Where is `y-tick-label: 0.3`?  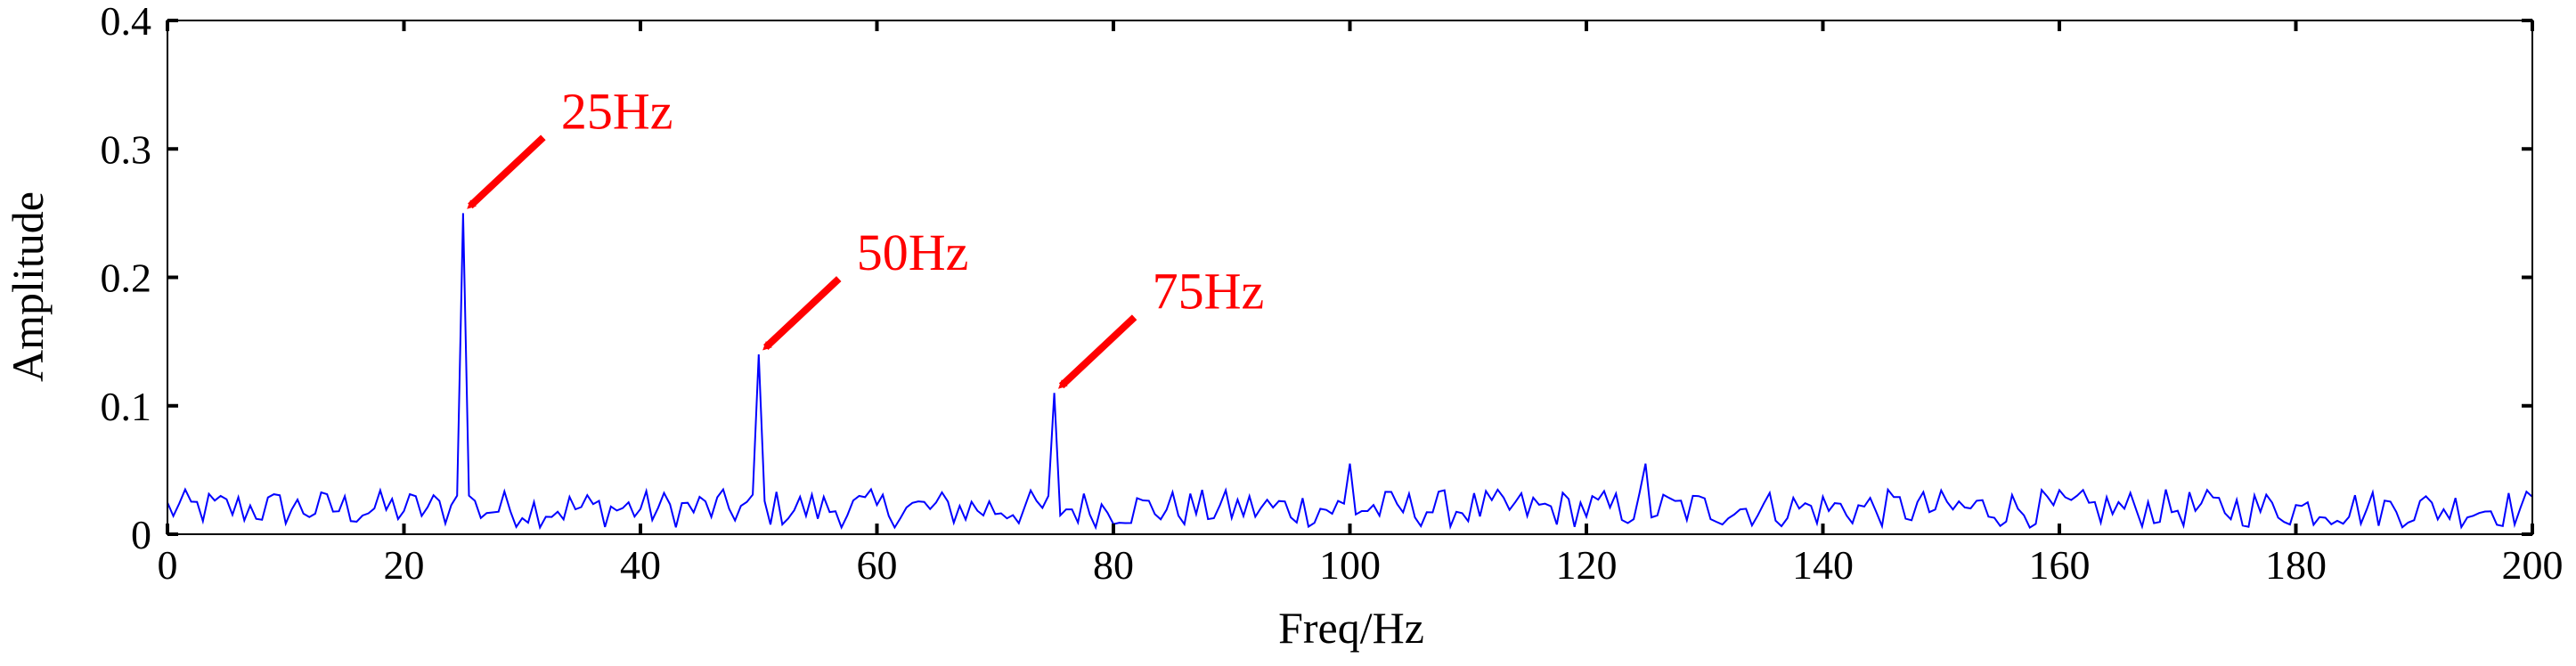
y-tick-label: 0.3 is located at coordinates (126, 149).